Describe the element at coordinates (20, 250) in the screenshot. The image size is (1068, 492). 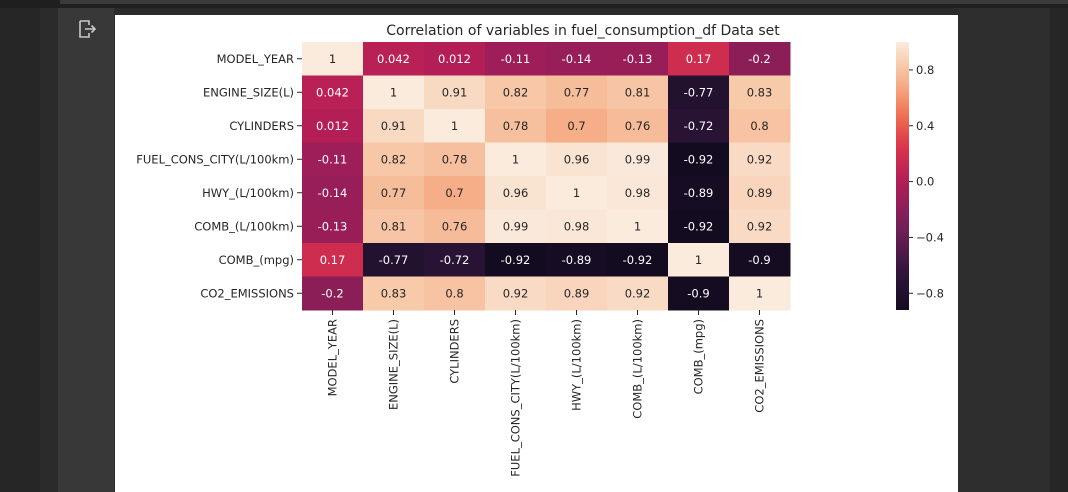
I see `left-gutter` at that location.